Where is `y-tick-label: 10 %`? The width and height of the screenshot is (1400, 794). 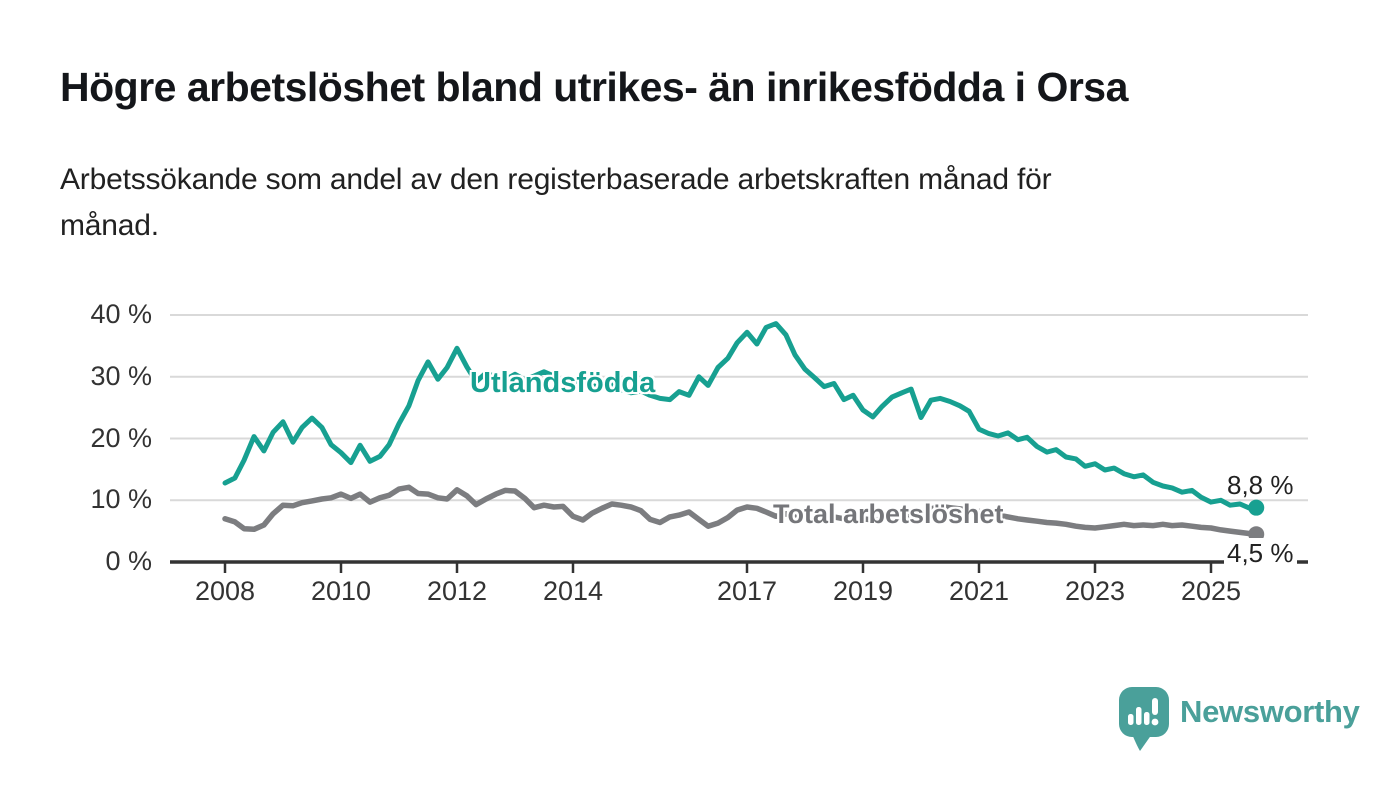 y-tick-label: 10 % is located at coordinates (121, 499).